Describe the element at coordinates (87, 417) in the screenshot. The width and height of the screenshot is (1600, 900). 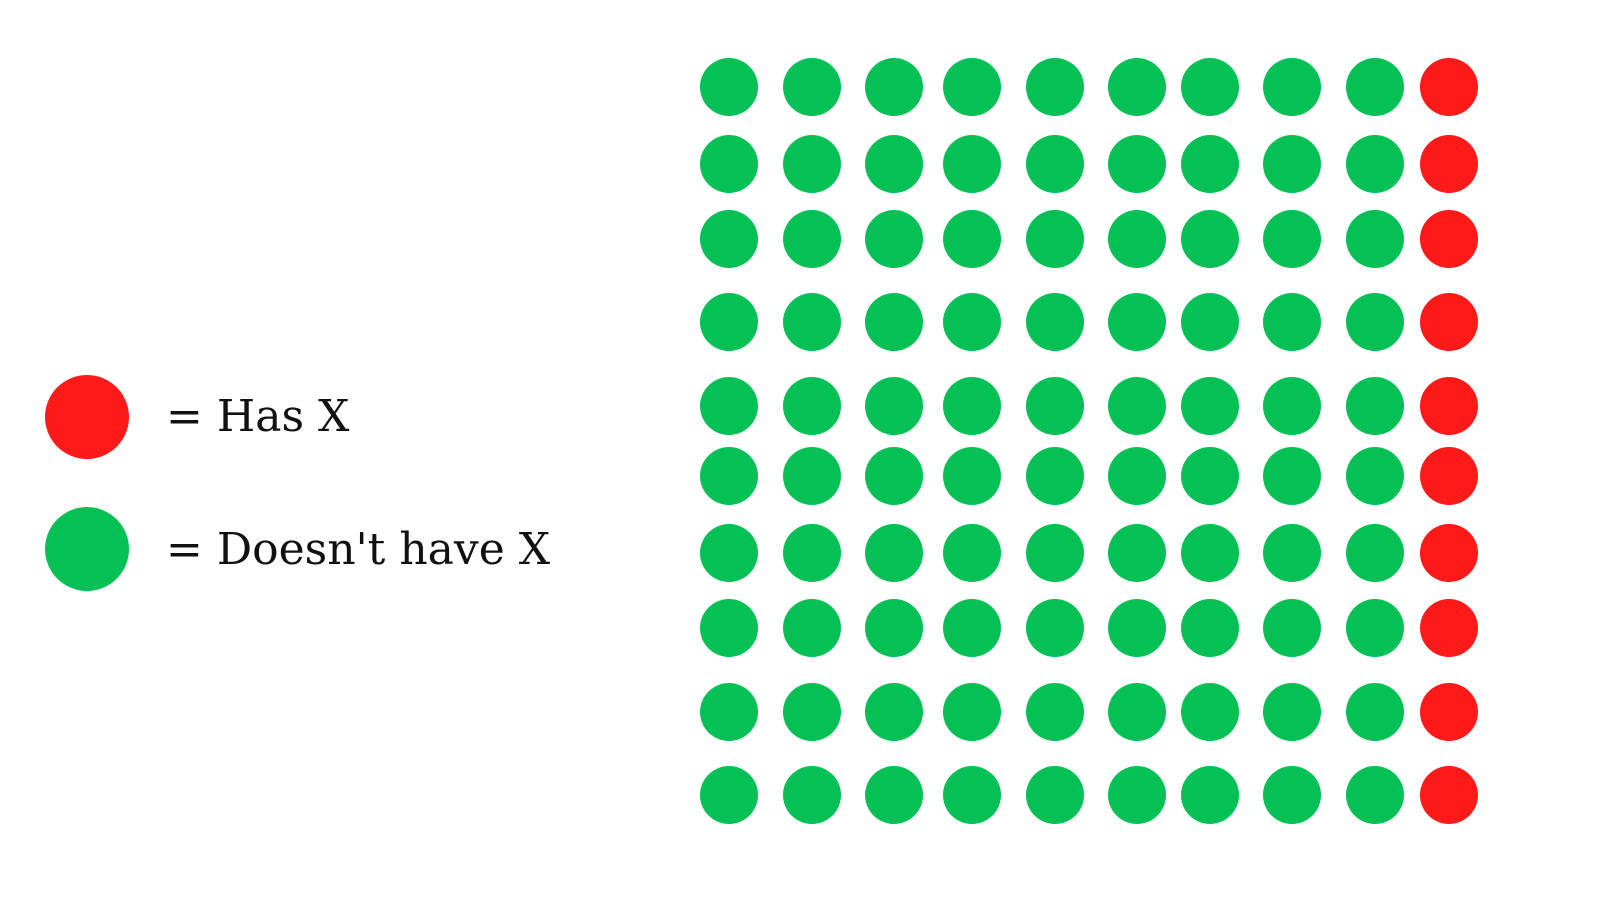
I see `legend-has-x-swatch` at that location.